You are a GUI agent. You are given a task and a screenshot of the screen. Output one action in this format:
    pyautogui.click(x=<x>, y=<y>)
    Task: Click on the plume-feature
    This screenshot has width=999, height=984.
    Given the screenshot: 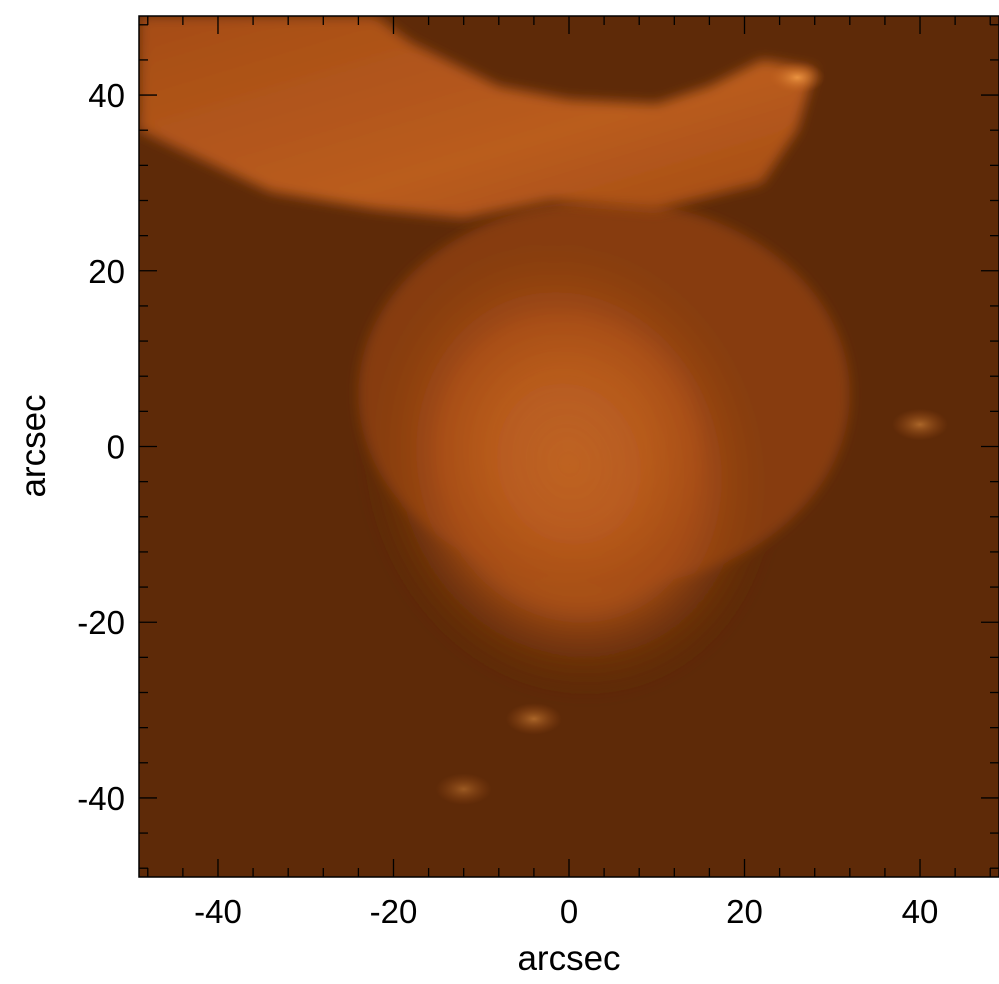 What is the action you would take?
    pyautogui.click(x=477, y=117)
    